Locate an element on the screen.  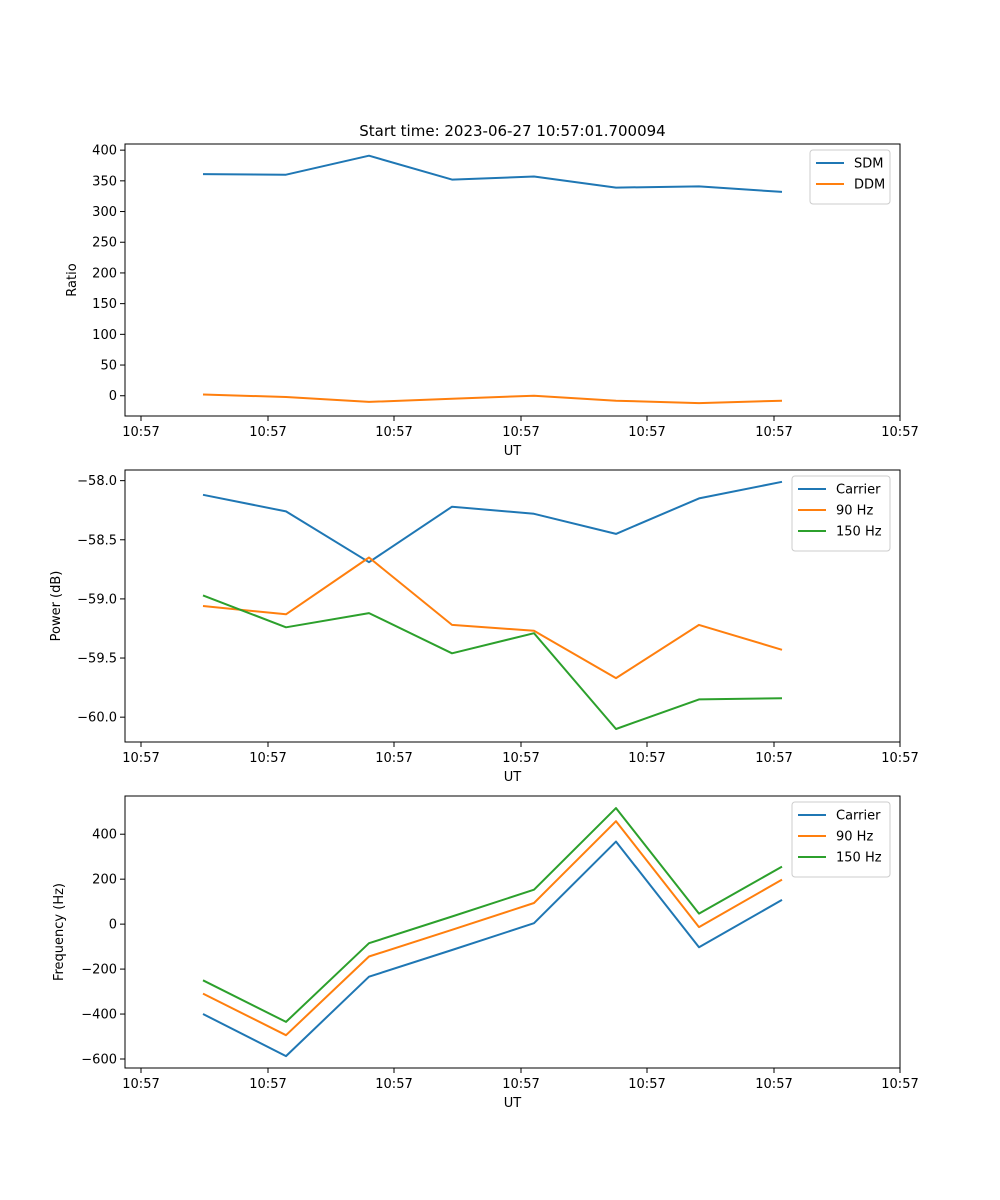
y-axis-label: Power (dB) is located at coordinates (56, 606).